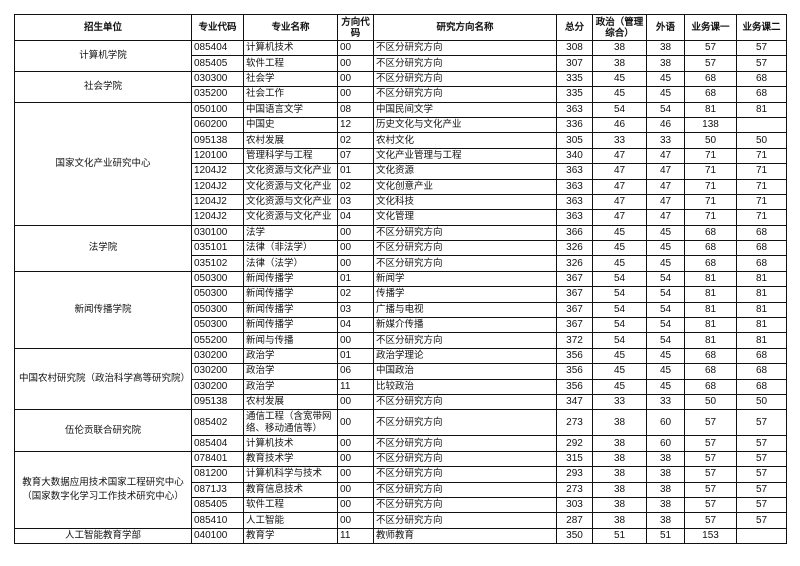 This screenshot has height=566, width=800. I want to click on major-code: 0871J3, so click(217, 489).